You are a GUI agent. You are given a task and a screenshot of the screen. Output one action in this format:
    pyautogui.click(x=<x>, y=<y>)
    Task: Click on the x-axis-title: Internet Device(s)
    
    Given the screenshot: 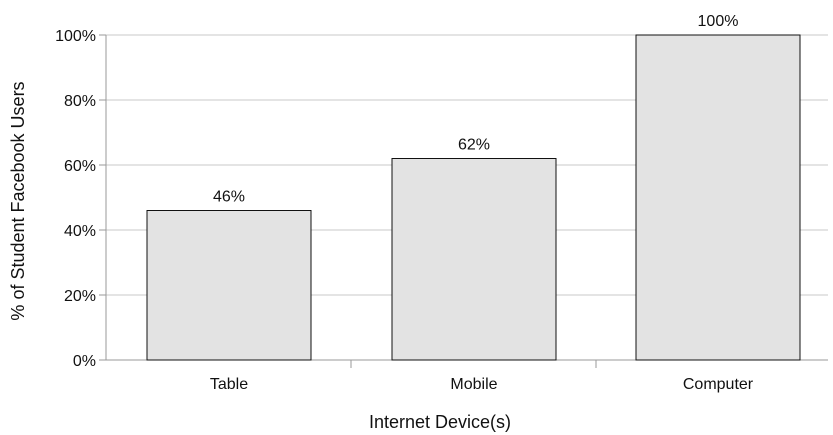 What is the action you would take?
    pyautogui.click(x=440, y=422)
    